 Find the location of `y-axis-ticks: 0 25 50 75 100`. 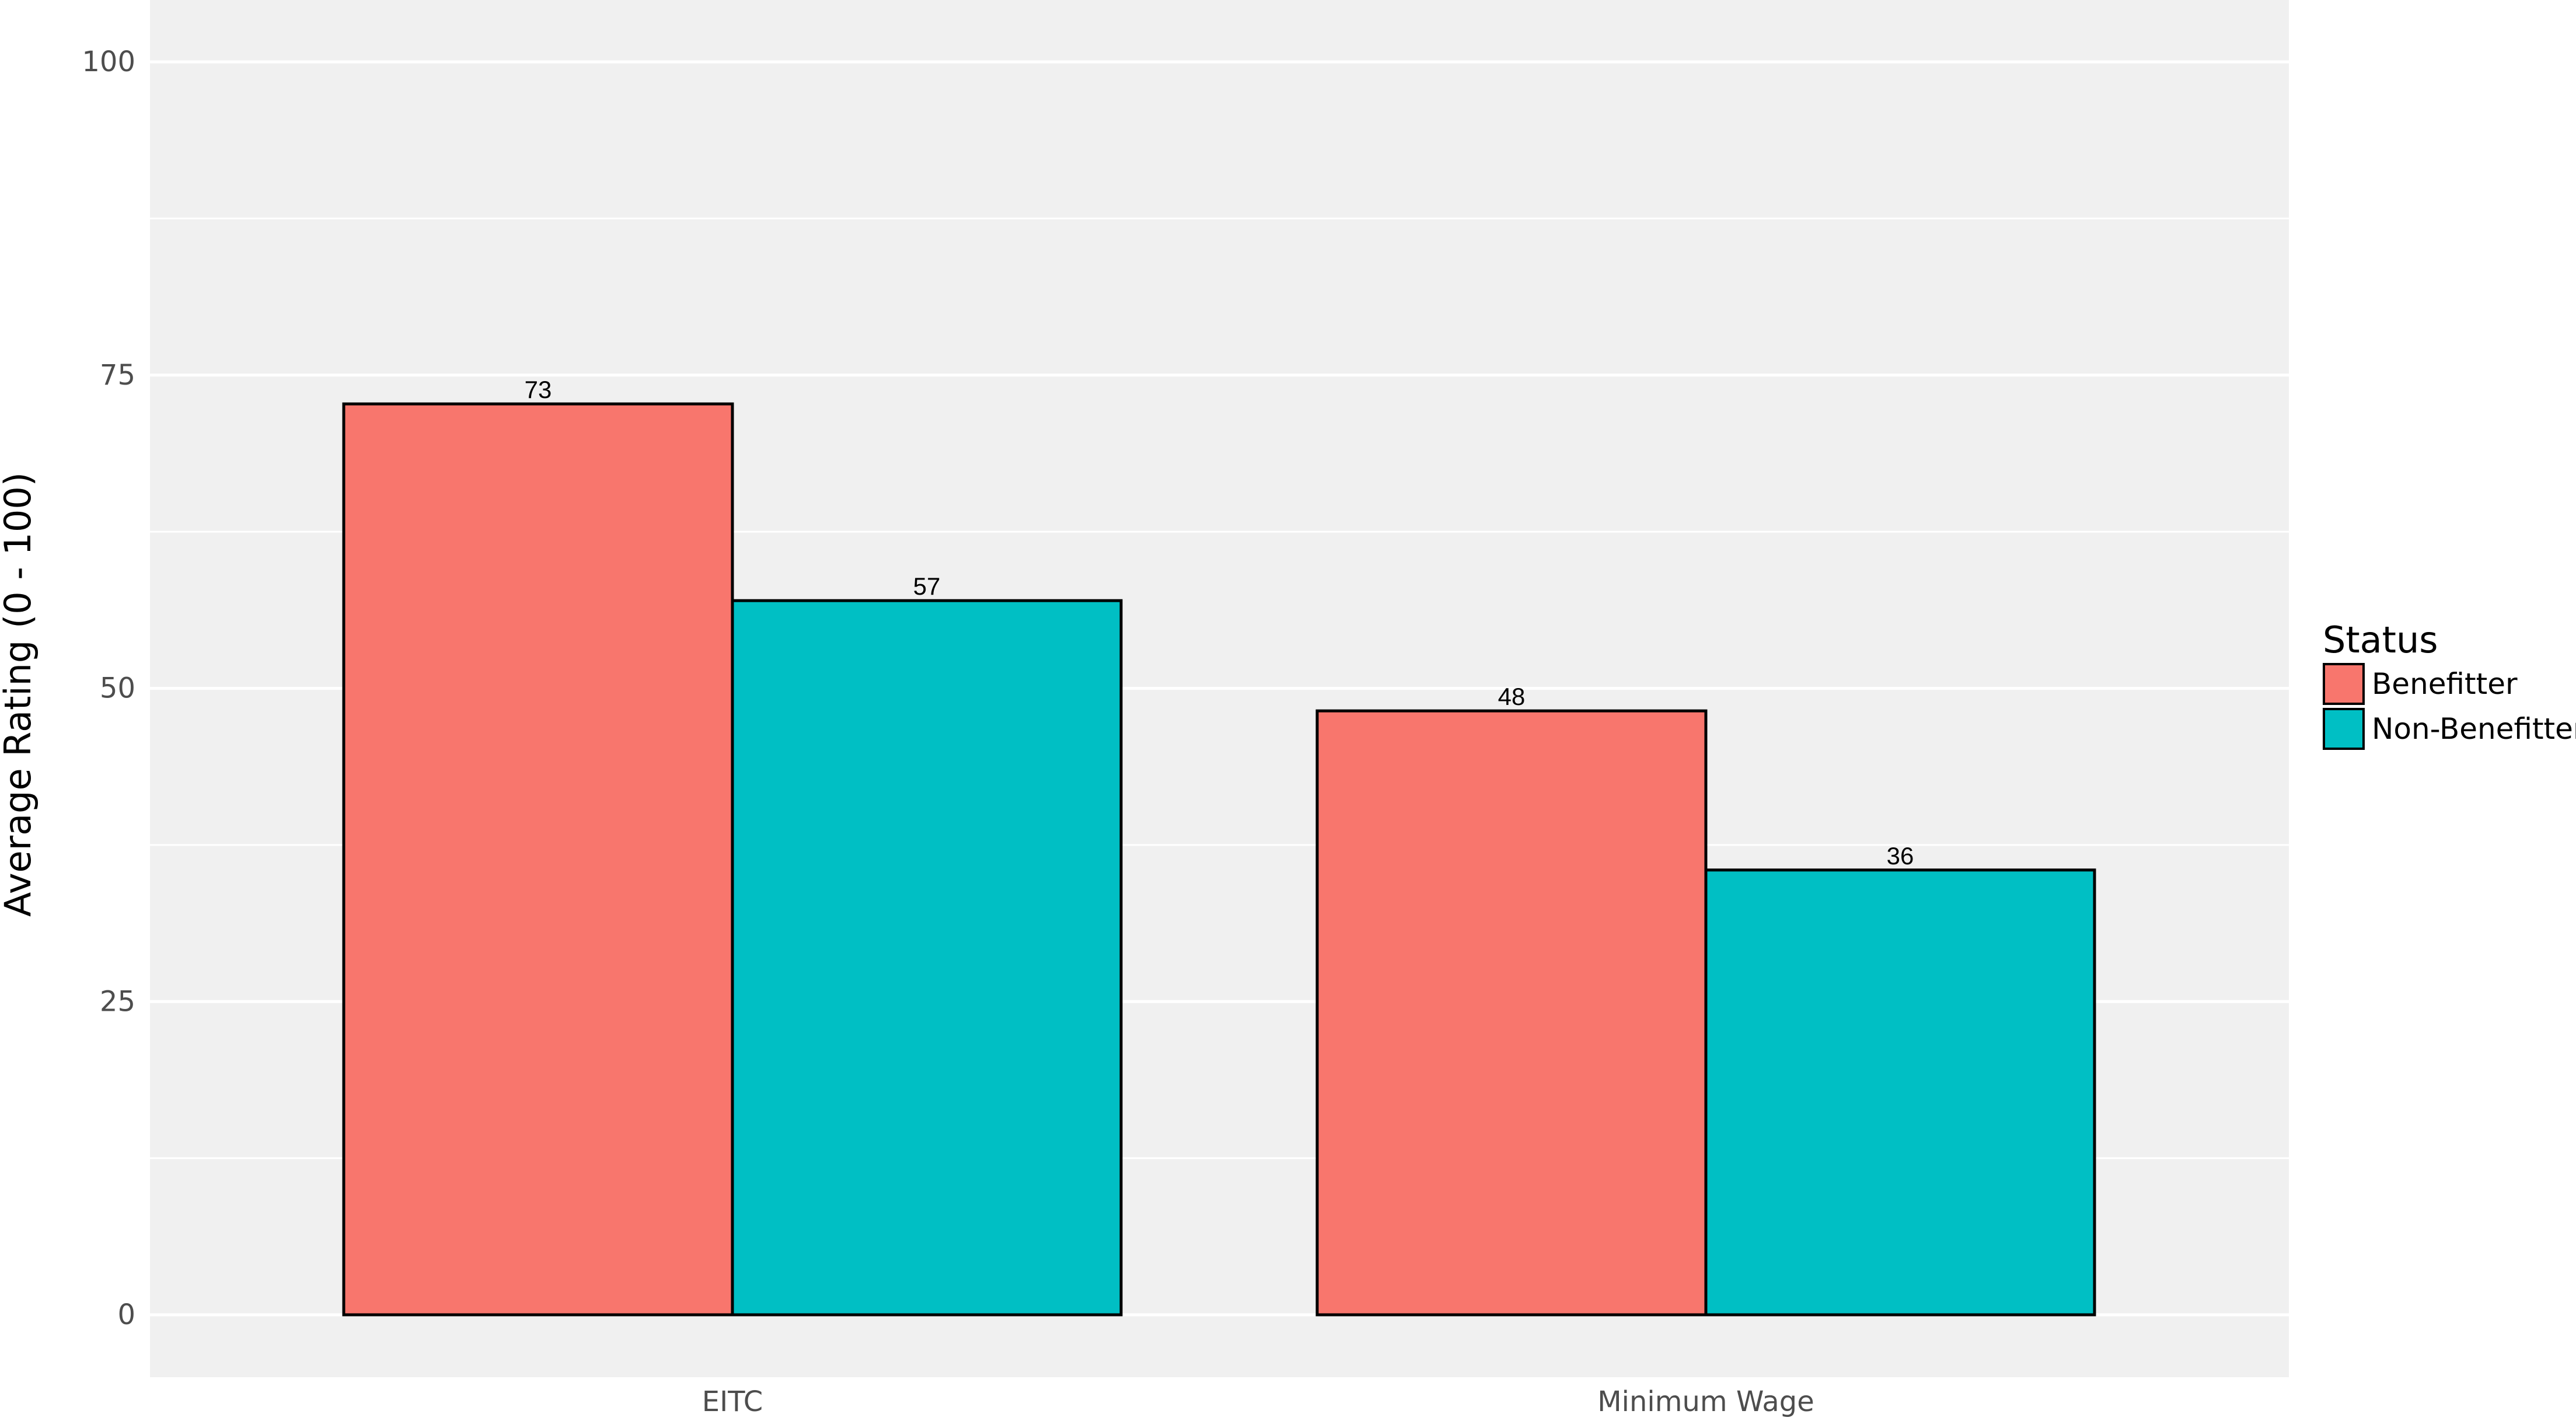

y-axis-ticks: 0 25 50 75 100 is located at coordinates (108, 688).